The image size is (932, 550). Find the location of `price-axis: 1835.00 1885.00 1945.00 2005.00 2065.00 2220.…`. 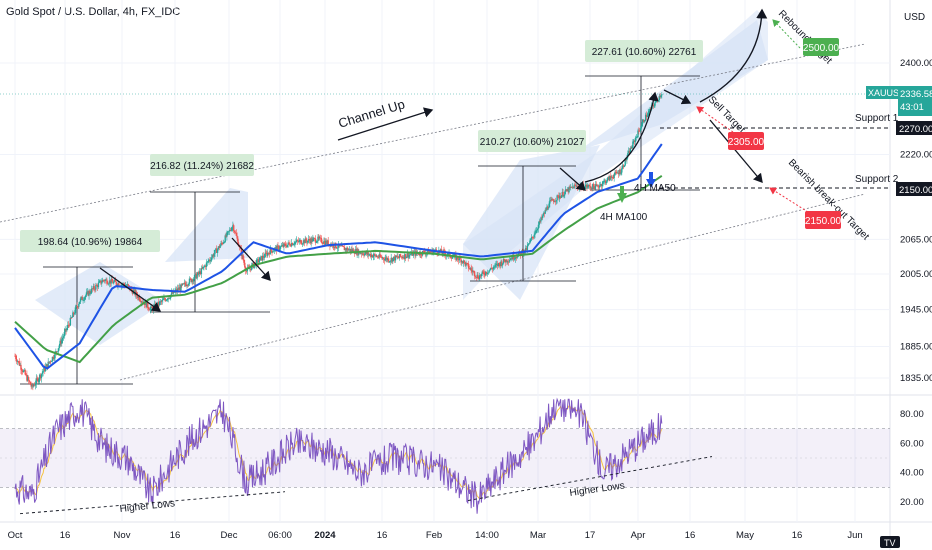

price-axis: 1835.00 1885.00 1945.00 2005.00 2065.00 2220.… is located at coordinates (916, 283).